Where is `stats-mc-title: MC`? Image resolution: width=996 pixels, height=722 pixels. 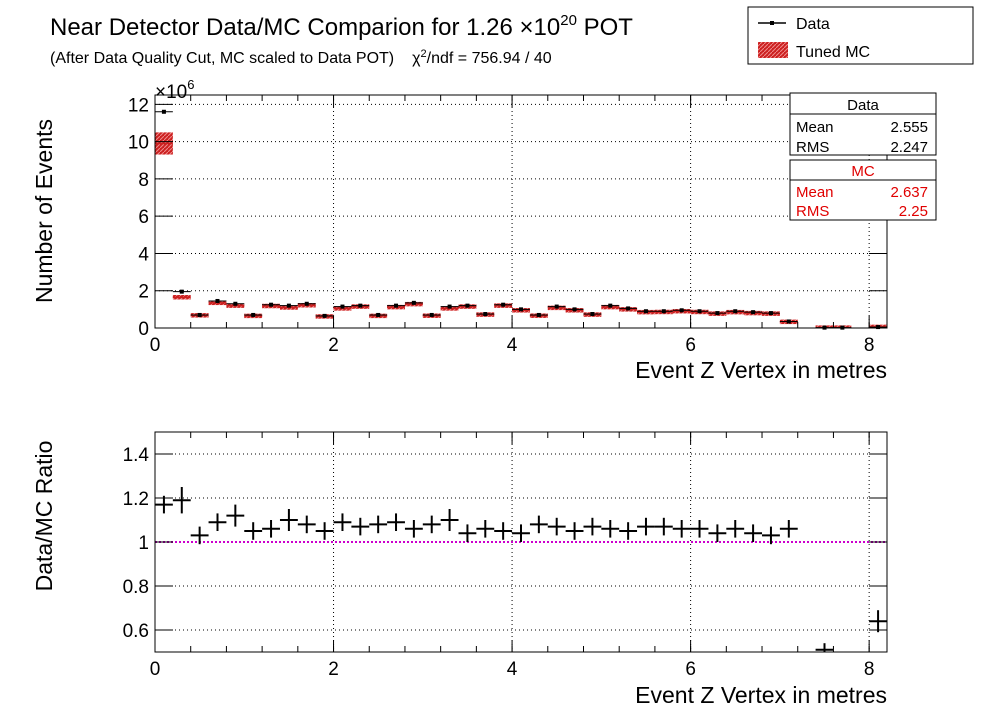 stats-mc-title: MC is located at coordinates (862, 171).